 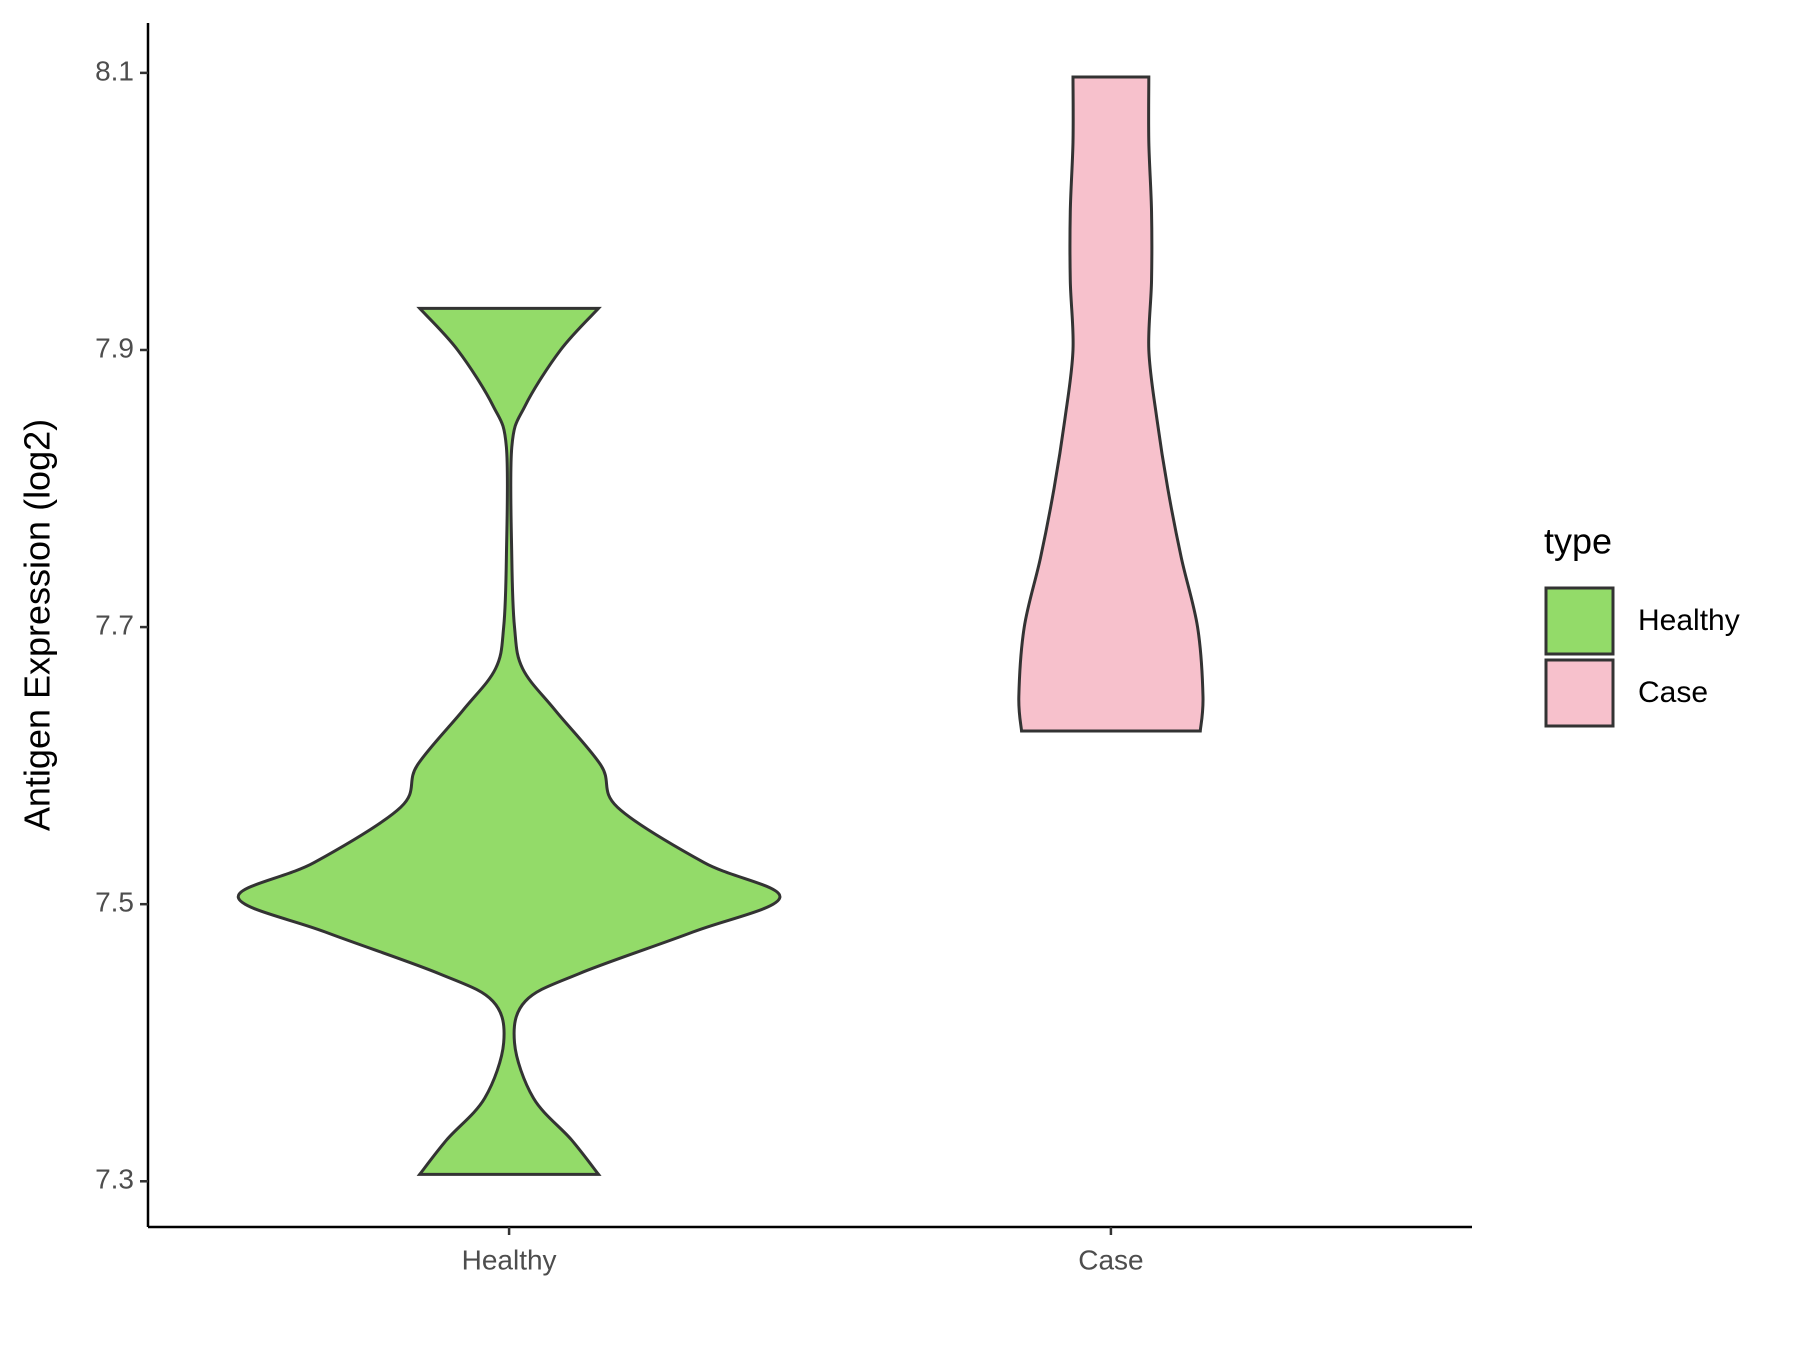 I want to click on legend-title: type, so click(x=1578, y=541).